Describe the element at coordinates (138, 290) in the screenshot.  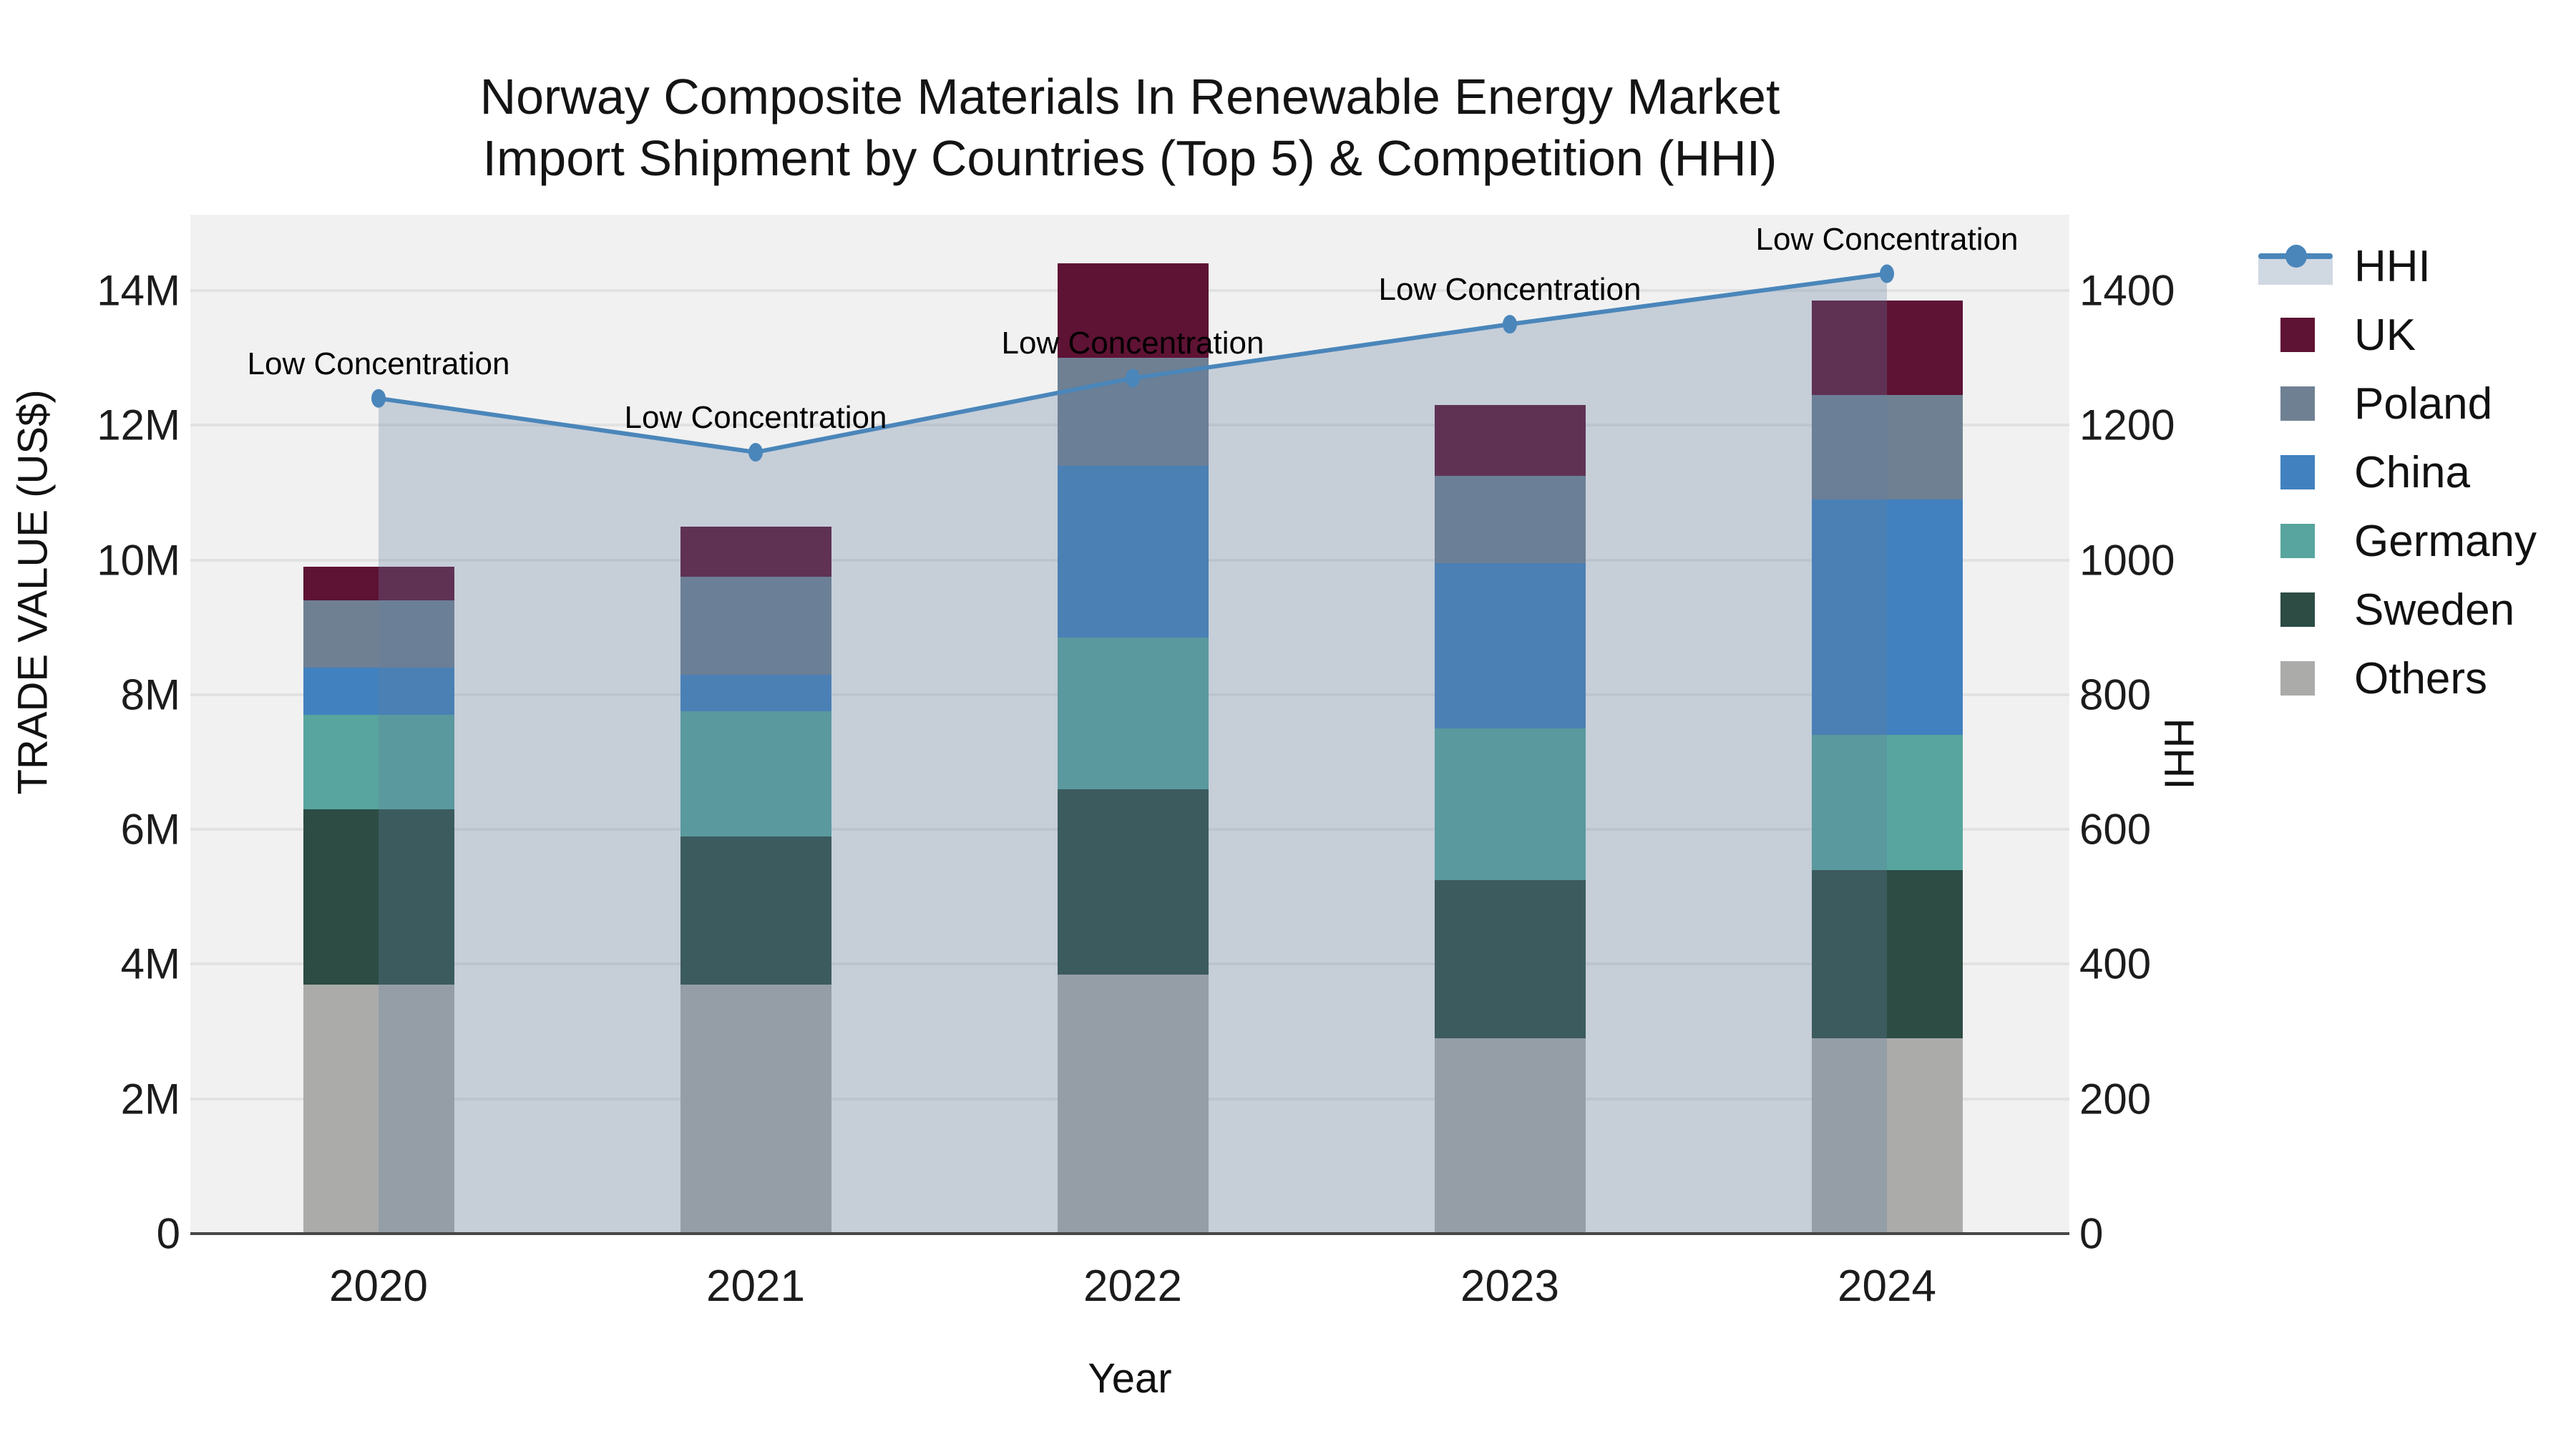
I see `y-left-tick-14M: 14M` at that location.